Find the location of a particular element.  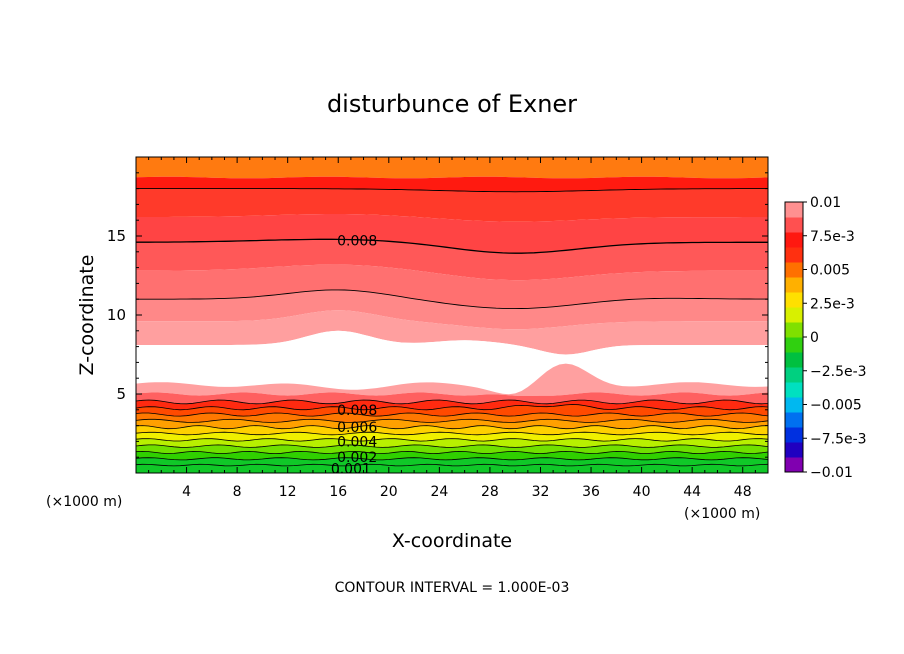

x-tick-label: 20 is located at coordinates (389, 492).